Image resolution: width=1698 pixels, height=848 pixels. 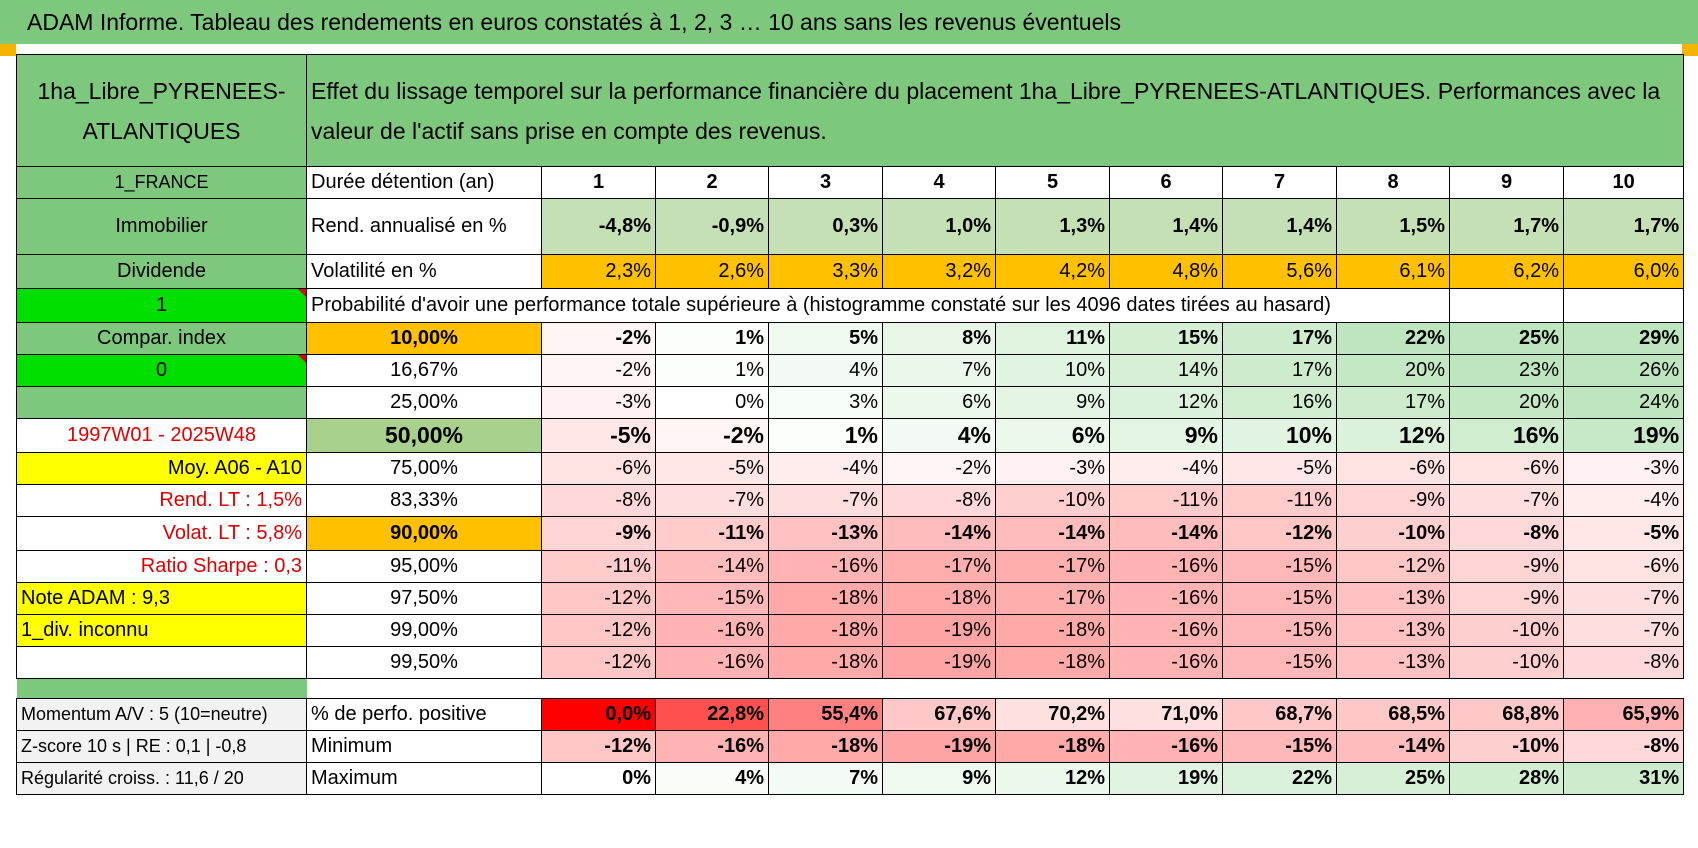 What do you see at coordinates (161, 305) in the screenshot?
I see `field-1: 1` at bounding box center [161, 305].